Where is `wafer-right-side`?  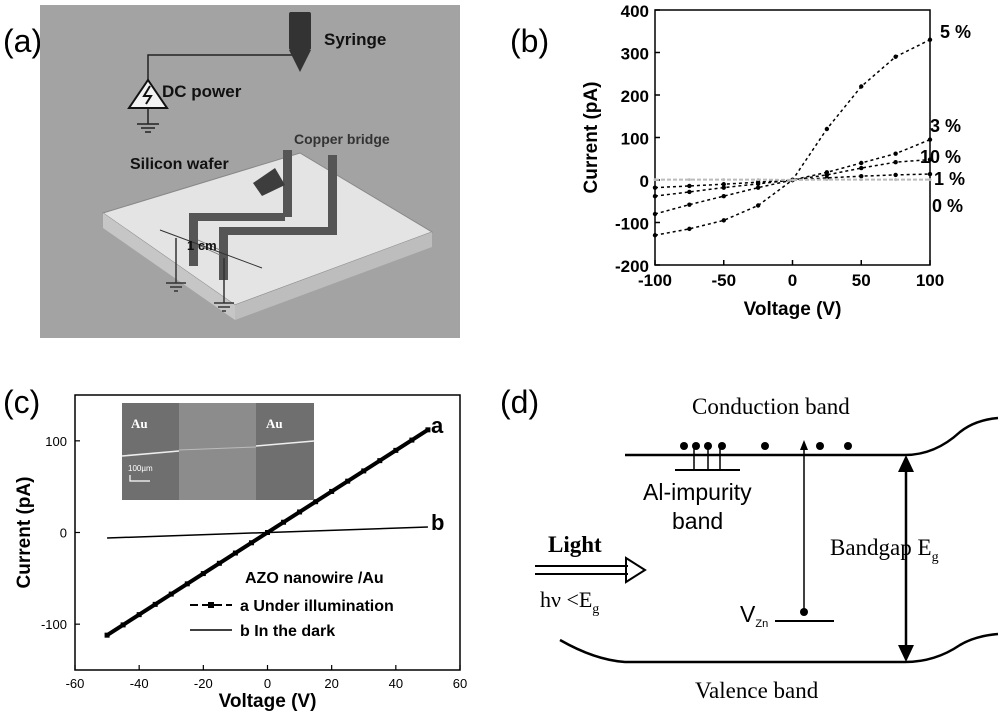
wafer-right-side is located at coordinates (333, 276).